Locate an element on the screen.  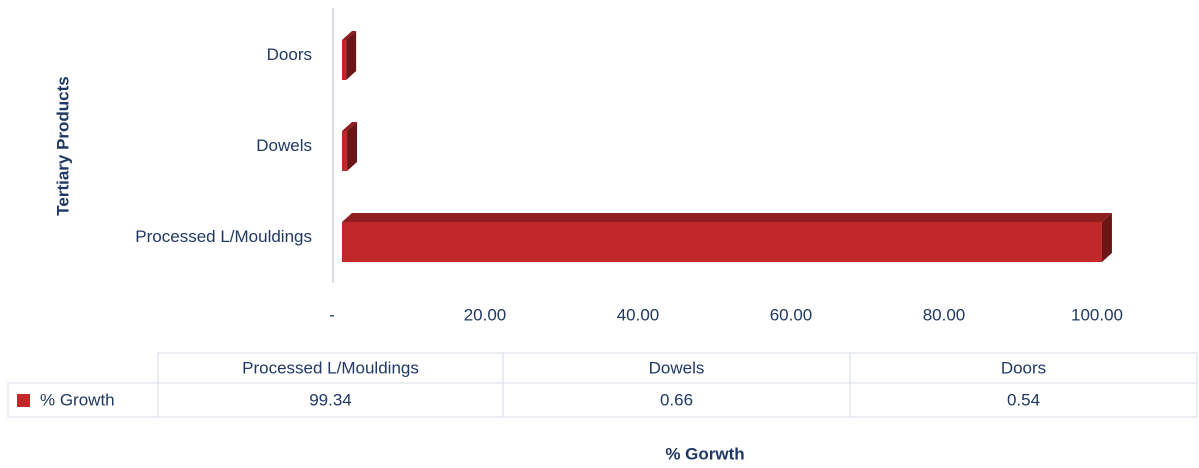
legend-label: % Growth is located at coordinates (77, 399).